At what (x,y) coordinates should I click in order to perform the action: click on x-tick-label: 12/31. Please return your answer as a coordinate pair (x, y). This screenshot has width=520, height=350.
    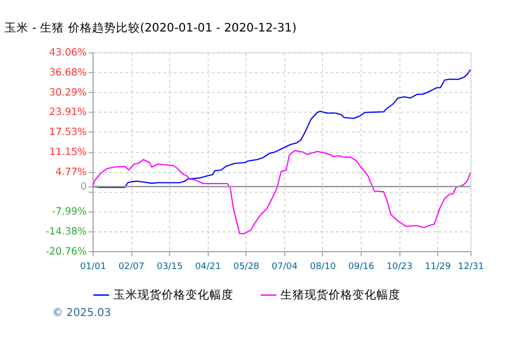
    Looking at the image, I should click on (471, 267).